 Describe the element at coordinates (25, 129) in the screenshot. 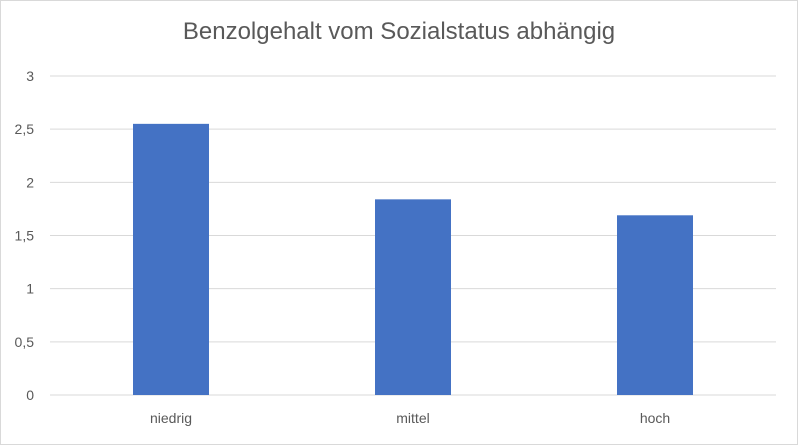

I see `y-tick-label: 2,5` at that location.